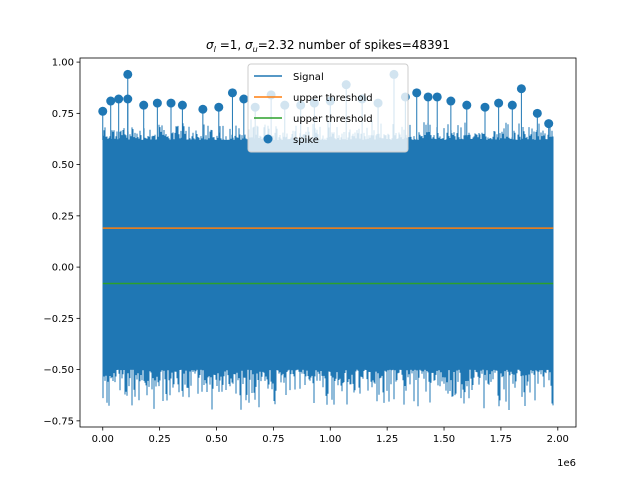 The height and width of the screenshot is (480, 640). What do you see at coordinates (216, 439) in the screenshot?
I see `x-tick-label: 0.50` at bounding box center [216, 439].